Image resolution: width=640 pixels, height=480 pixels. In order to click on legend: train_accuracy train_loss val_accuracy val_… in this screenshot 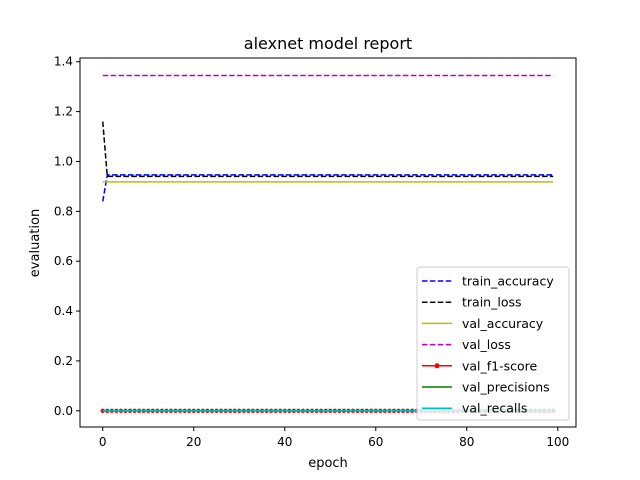, I will do `click(493, 343)`.